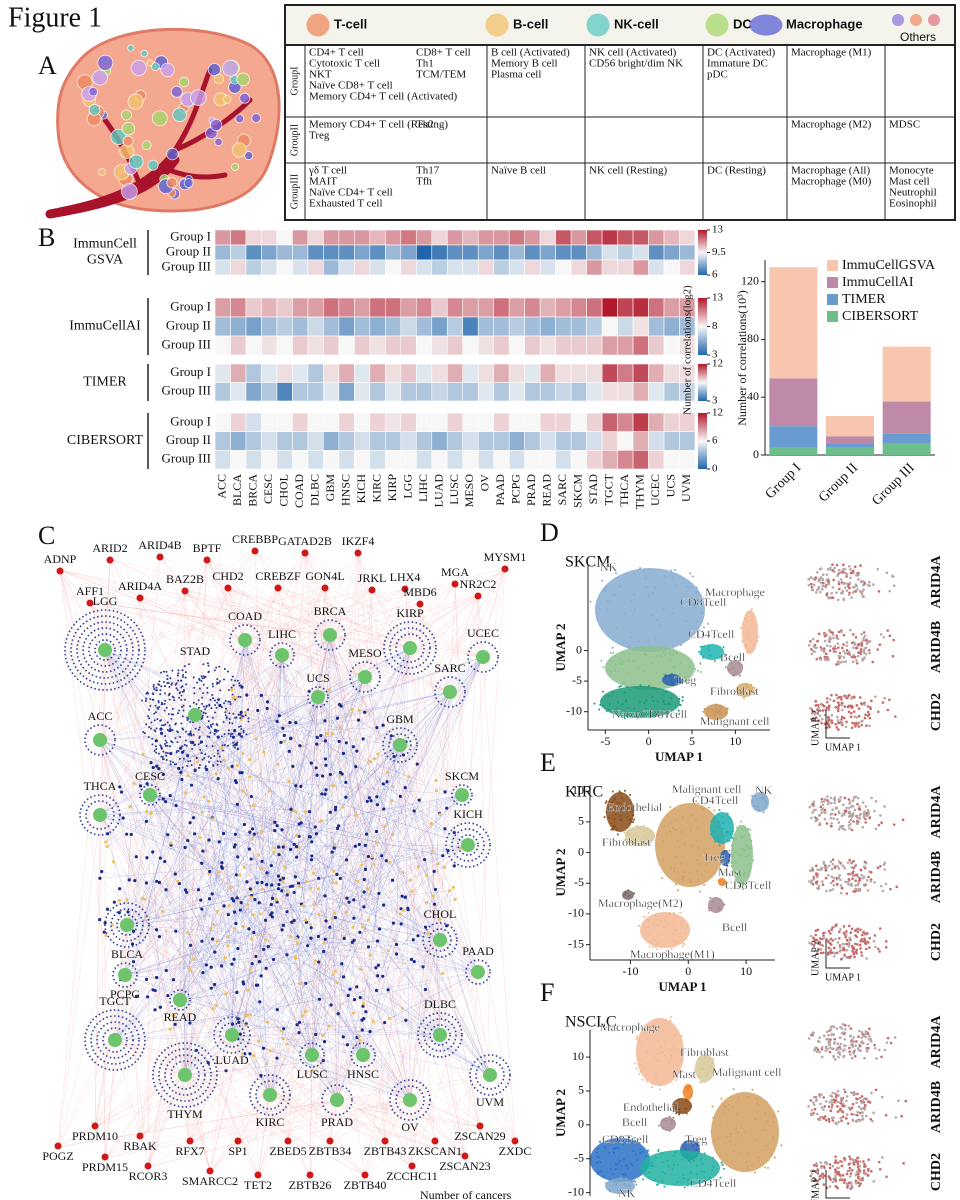 The width and height of the screenshot is (960, 1200). What do you see at coordinates (906, 438) in the screenshot?
I see `bar-segment` at bounding box center [906, 438].